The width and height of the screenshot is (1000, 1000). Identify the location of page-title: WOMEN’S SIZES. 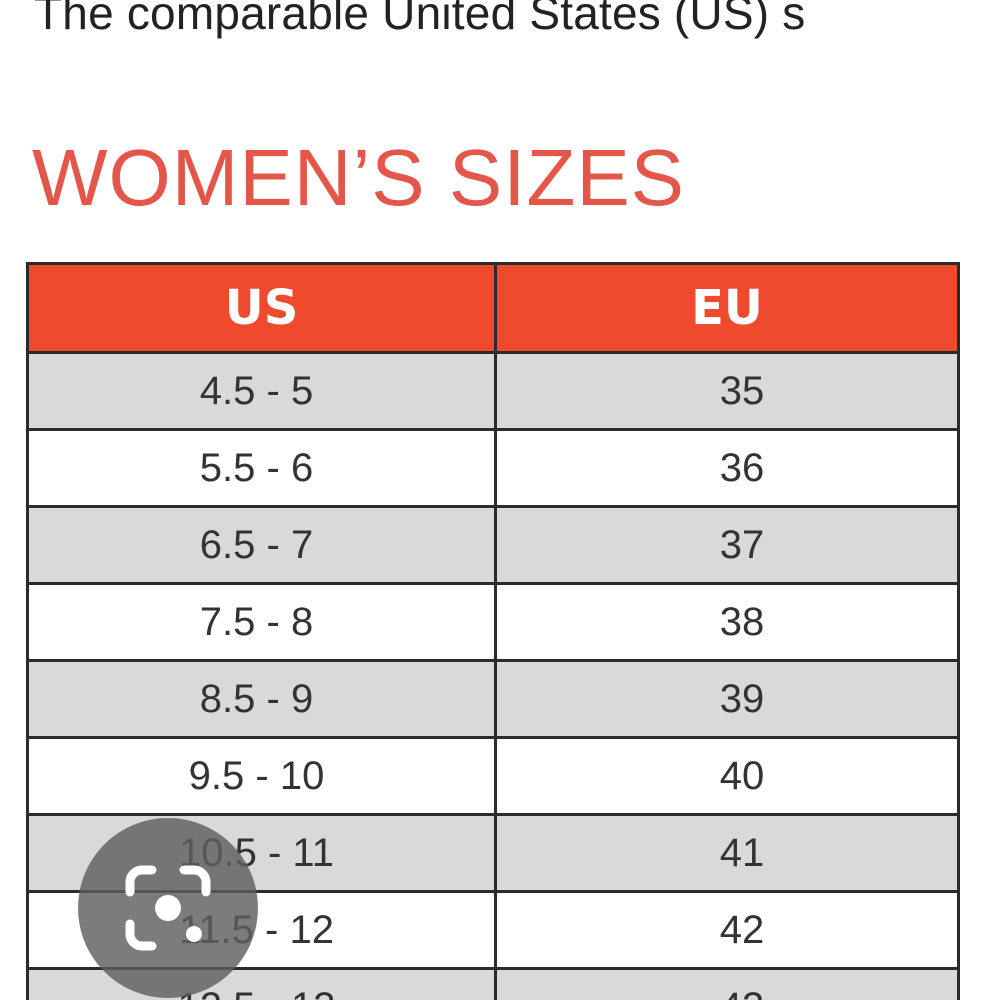
(359, 177).